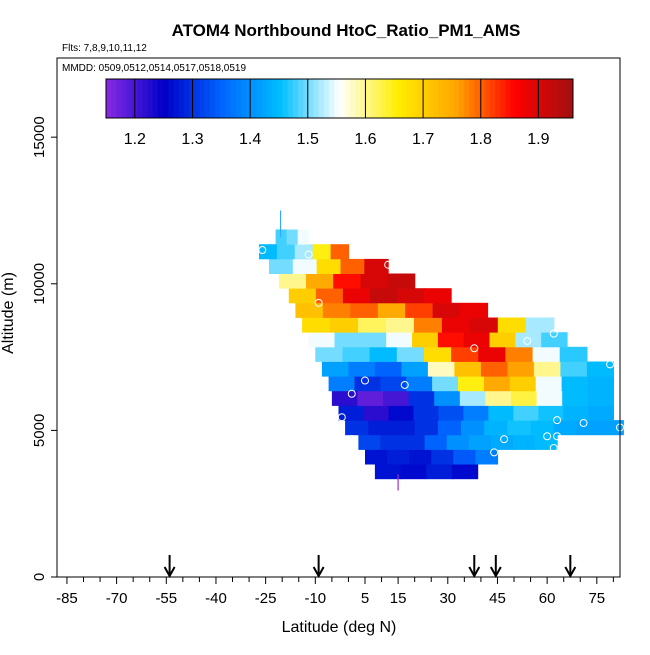  I want to click on heatmap-cell-r7-c6, so click(494, 369).